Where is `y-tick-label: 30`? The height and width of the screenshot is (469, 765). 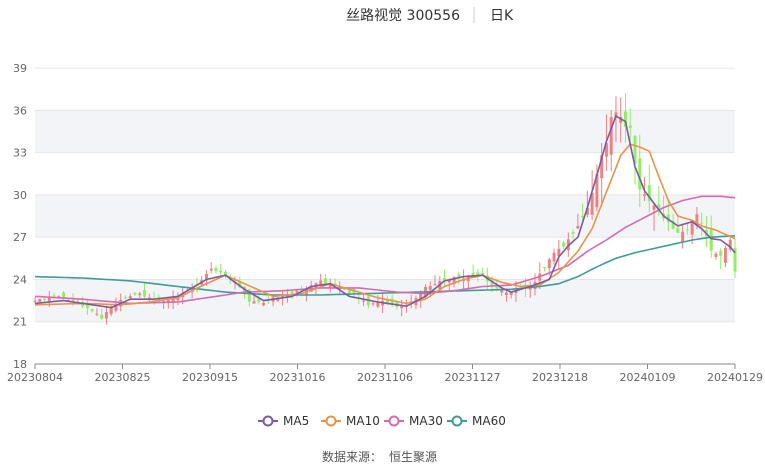 y-tick-label: 30 is located at coordinates (20, 195).